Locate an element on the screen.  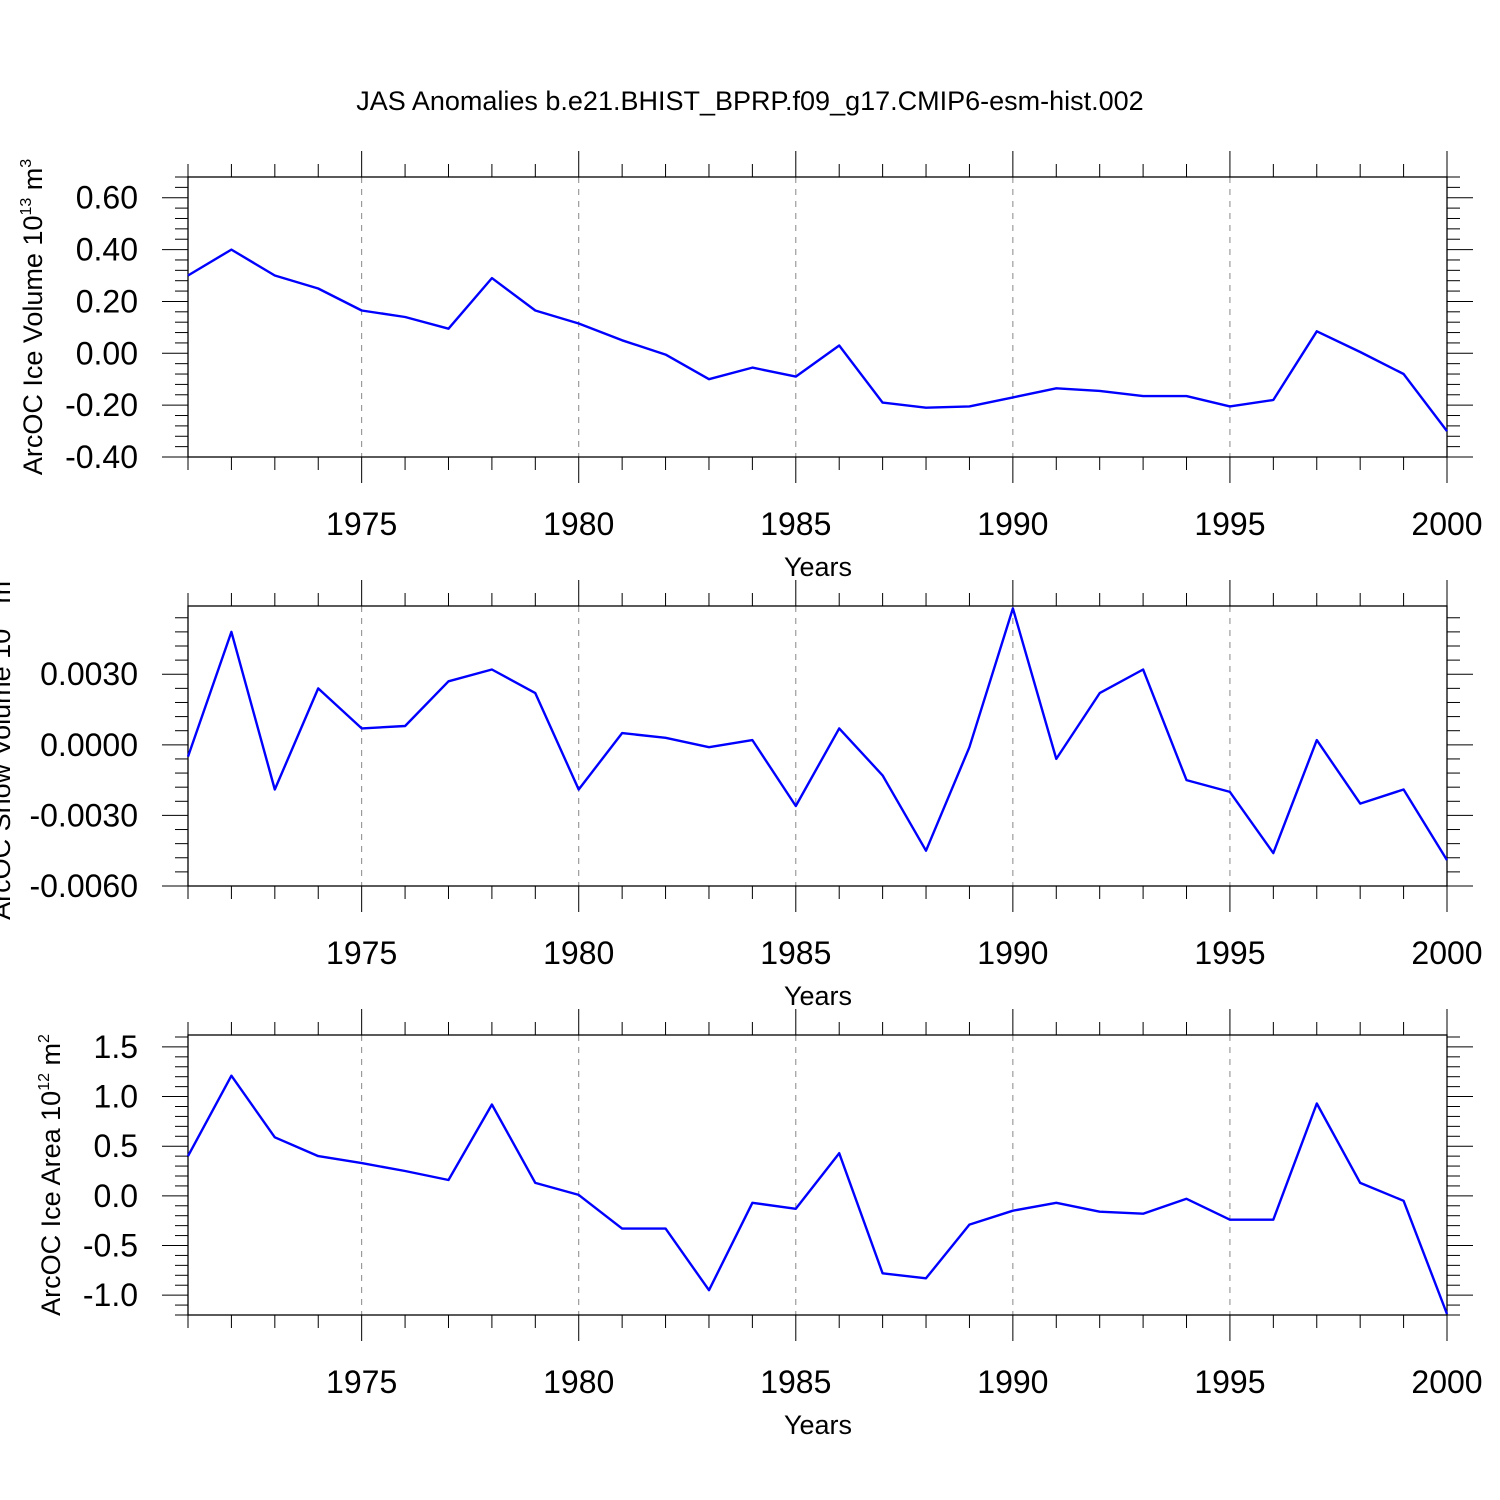
y-axis-title: ArcOC Snow Volume 1013 m3 is located at coordinates (8, 746).